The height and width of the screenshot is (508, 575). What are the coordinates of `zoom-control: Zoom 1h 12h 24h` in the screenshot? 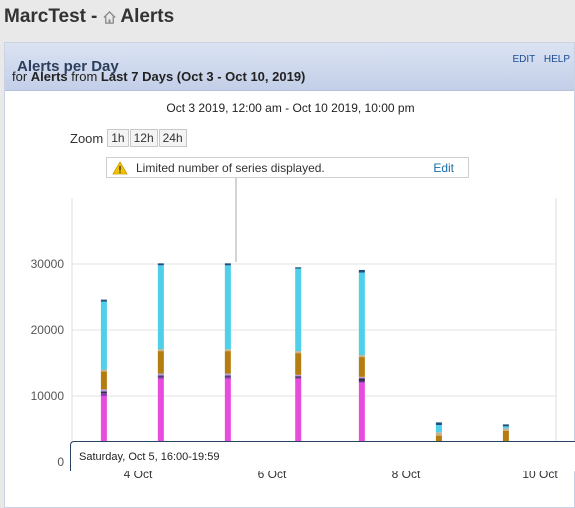 It's located at (129, 138).